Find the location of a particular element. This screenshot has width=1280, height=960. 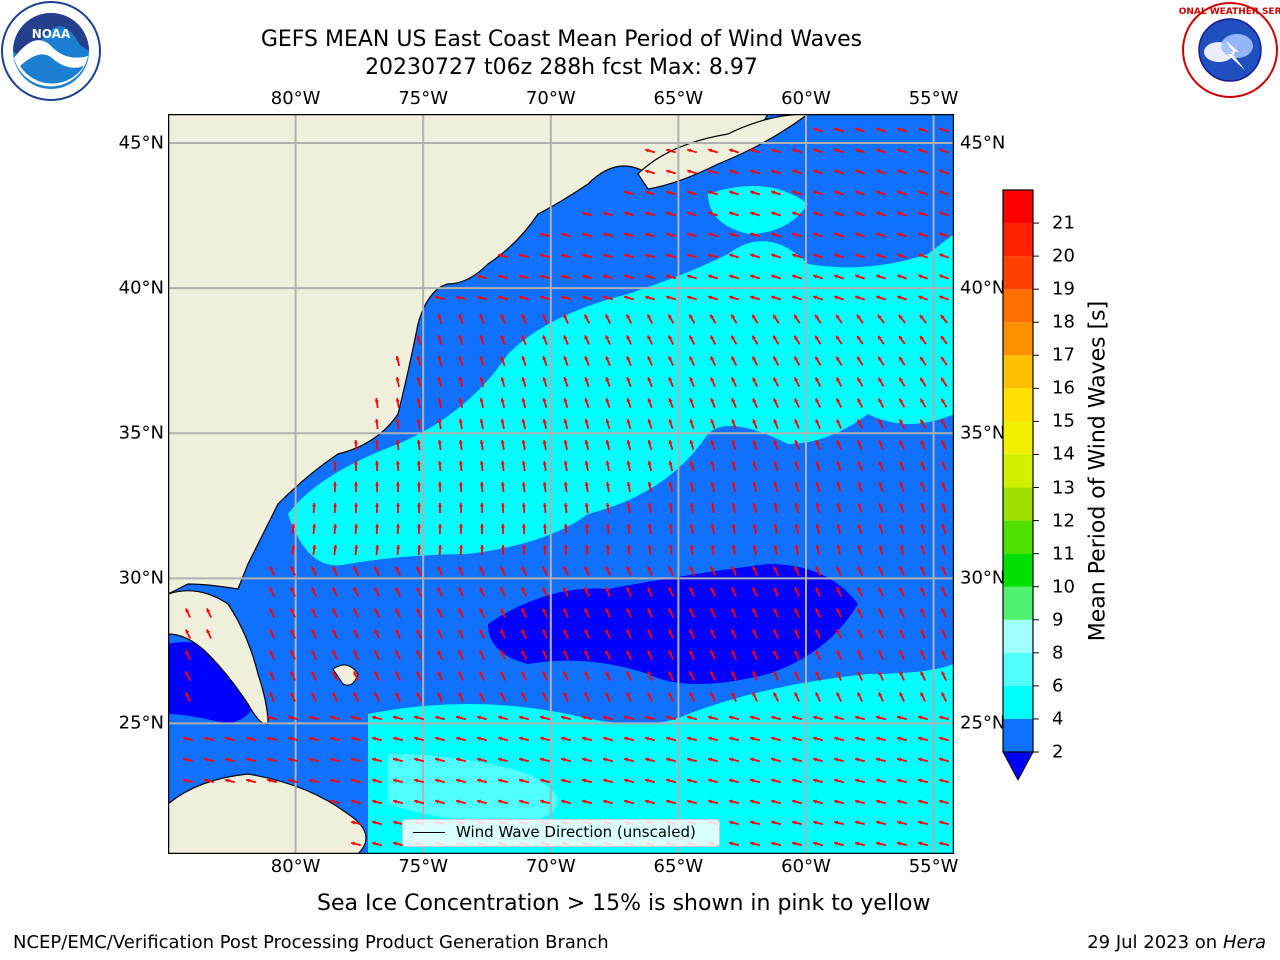

colorbar-tick-label: 8 is located at coordinates (1058, 653).